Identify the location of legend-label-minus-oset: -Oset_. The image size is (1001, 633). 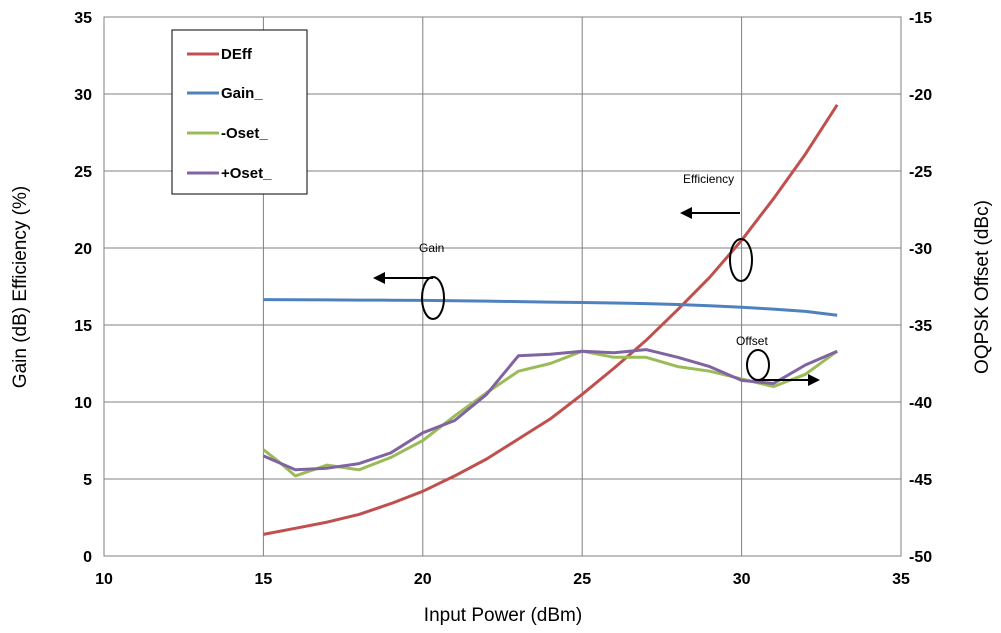
(244, 133).